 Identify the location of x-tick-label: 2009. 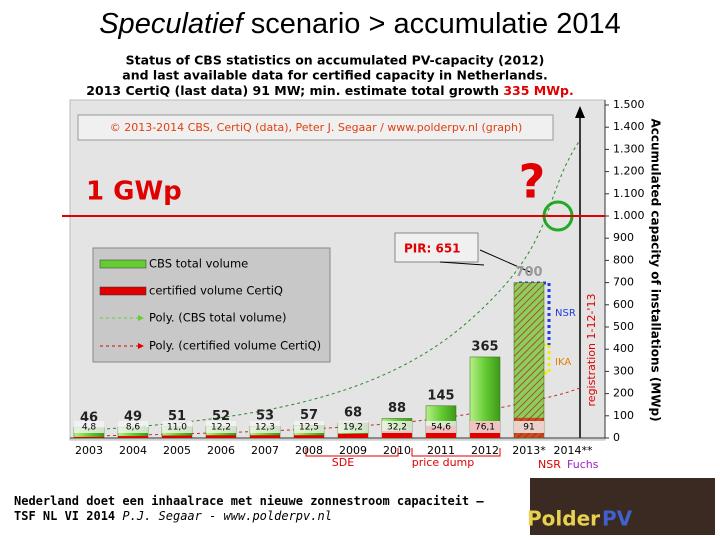
(353, 450).